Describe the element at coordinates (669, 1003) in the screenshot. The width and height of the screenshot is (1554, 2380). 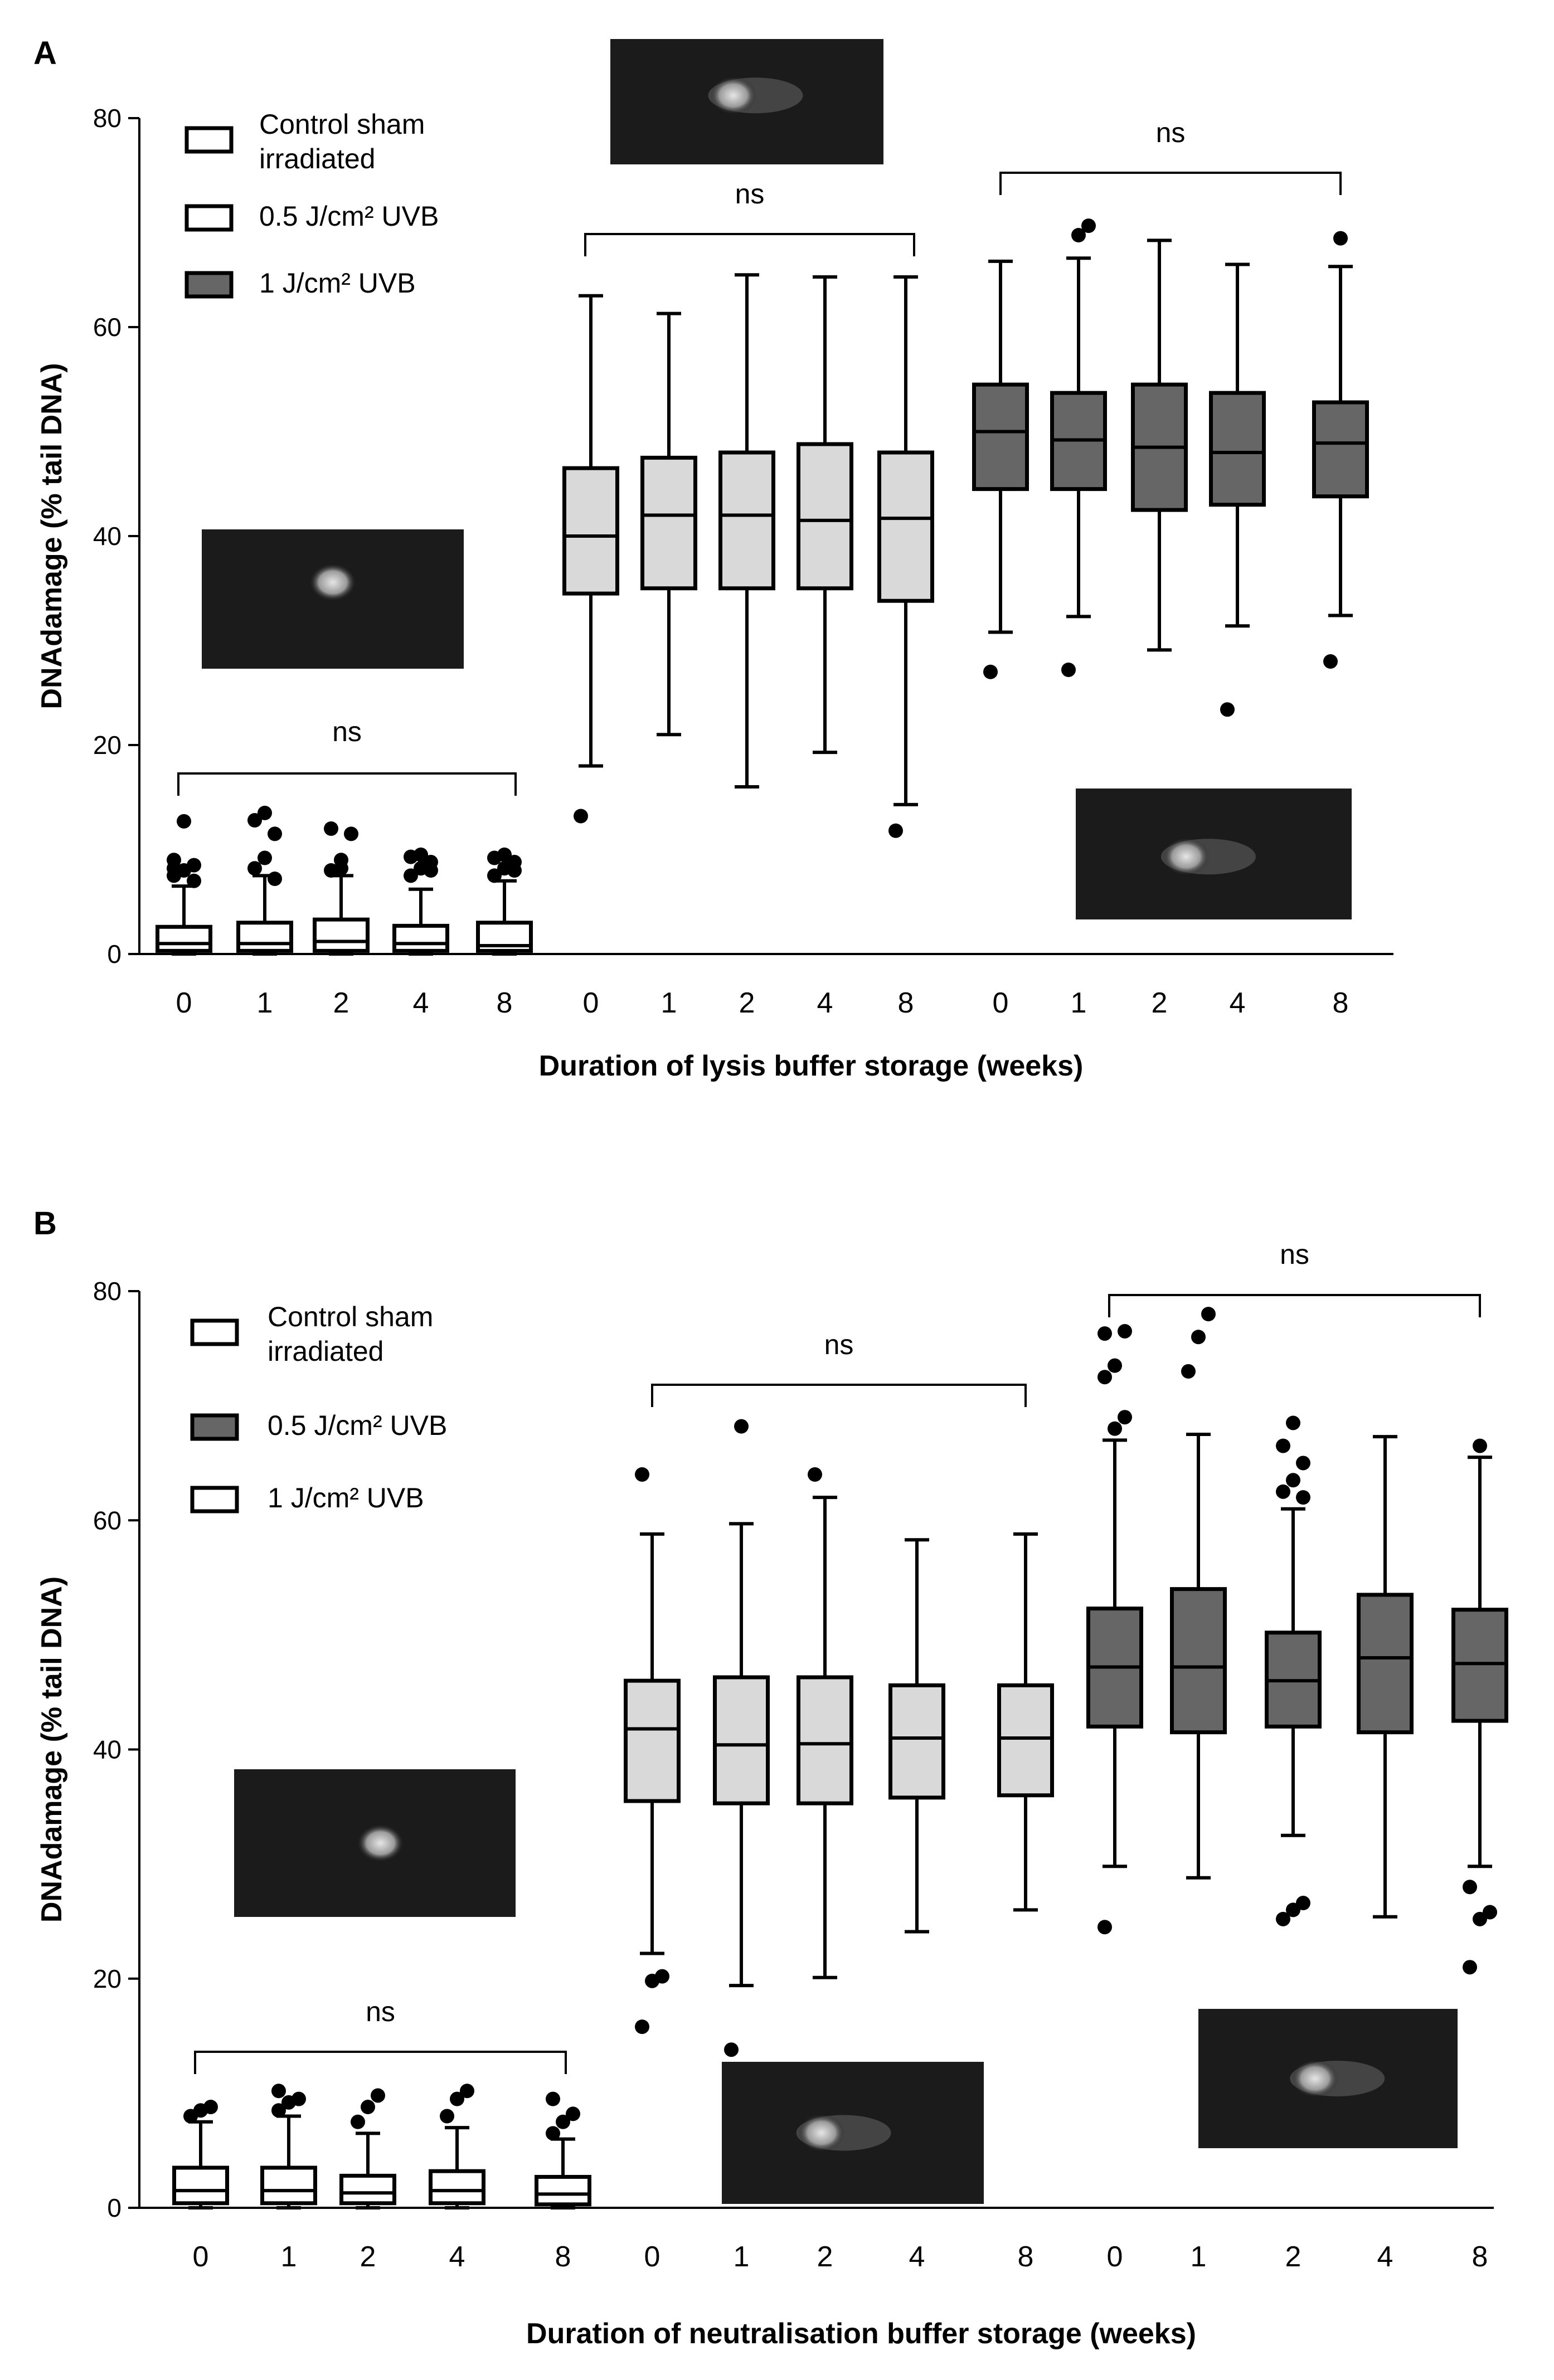
I see `x-tick-label: 1` at that location.